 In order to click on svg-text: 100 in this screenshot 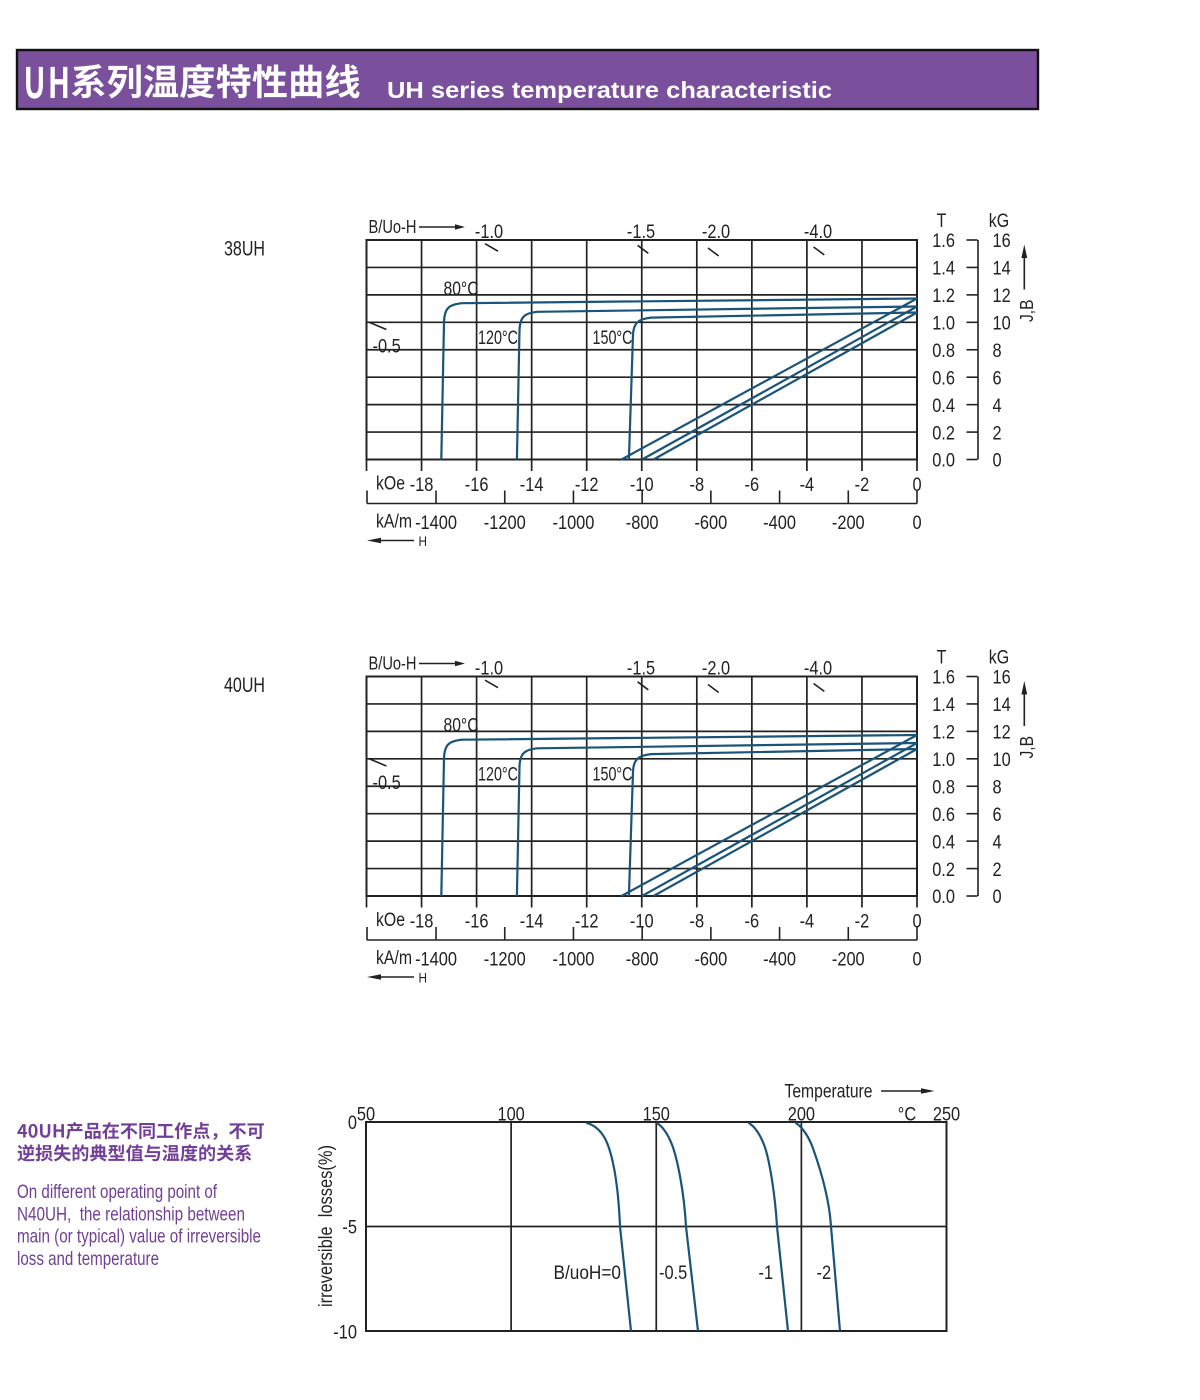, I will do `click(510, 1115)`.